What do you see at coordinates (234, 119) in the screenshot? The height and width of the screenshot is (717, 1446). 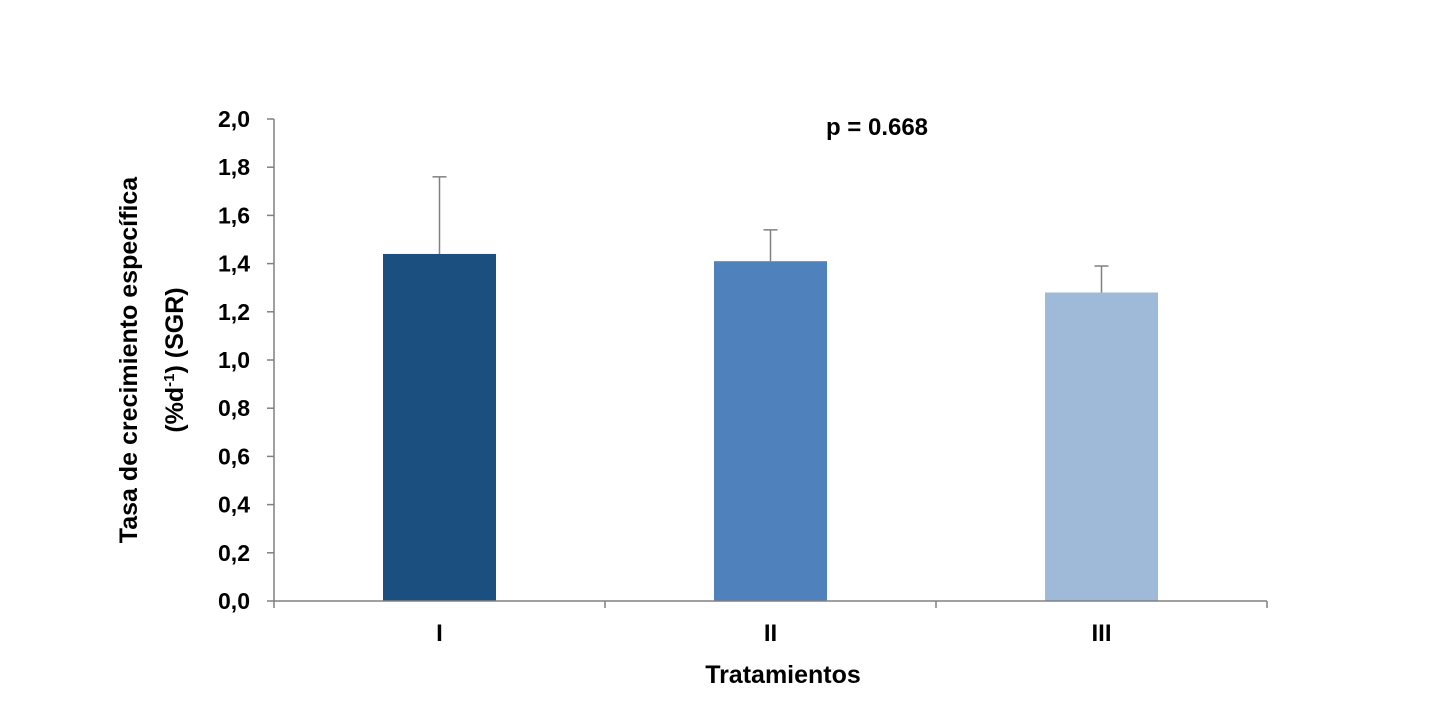 I see `y-tick-label: 2,0` at bounding box center [234, 119].